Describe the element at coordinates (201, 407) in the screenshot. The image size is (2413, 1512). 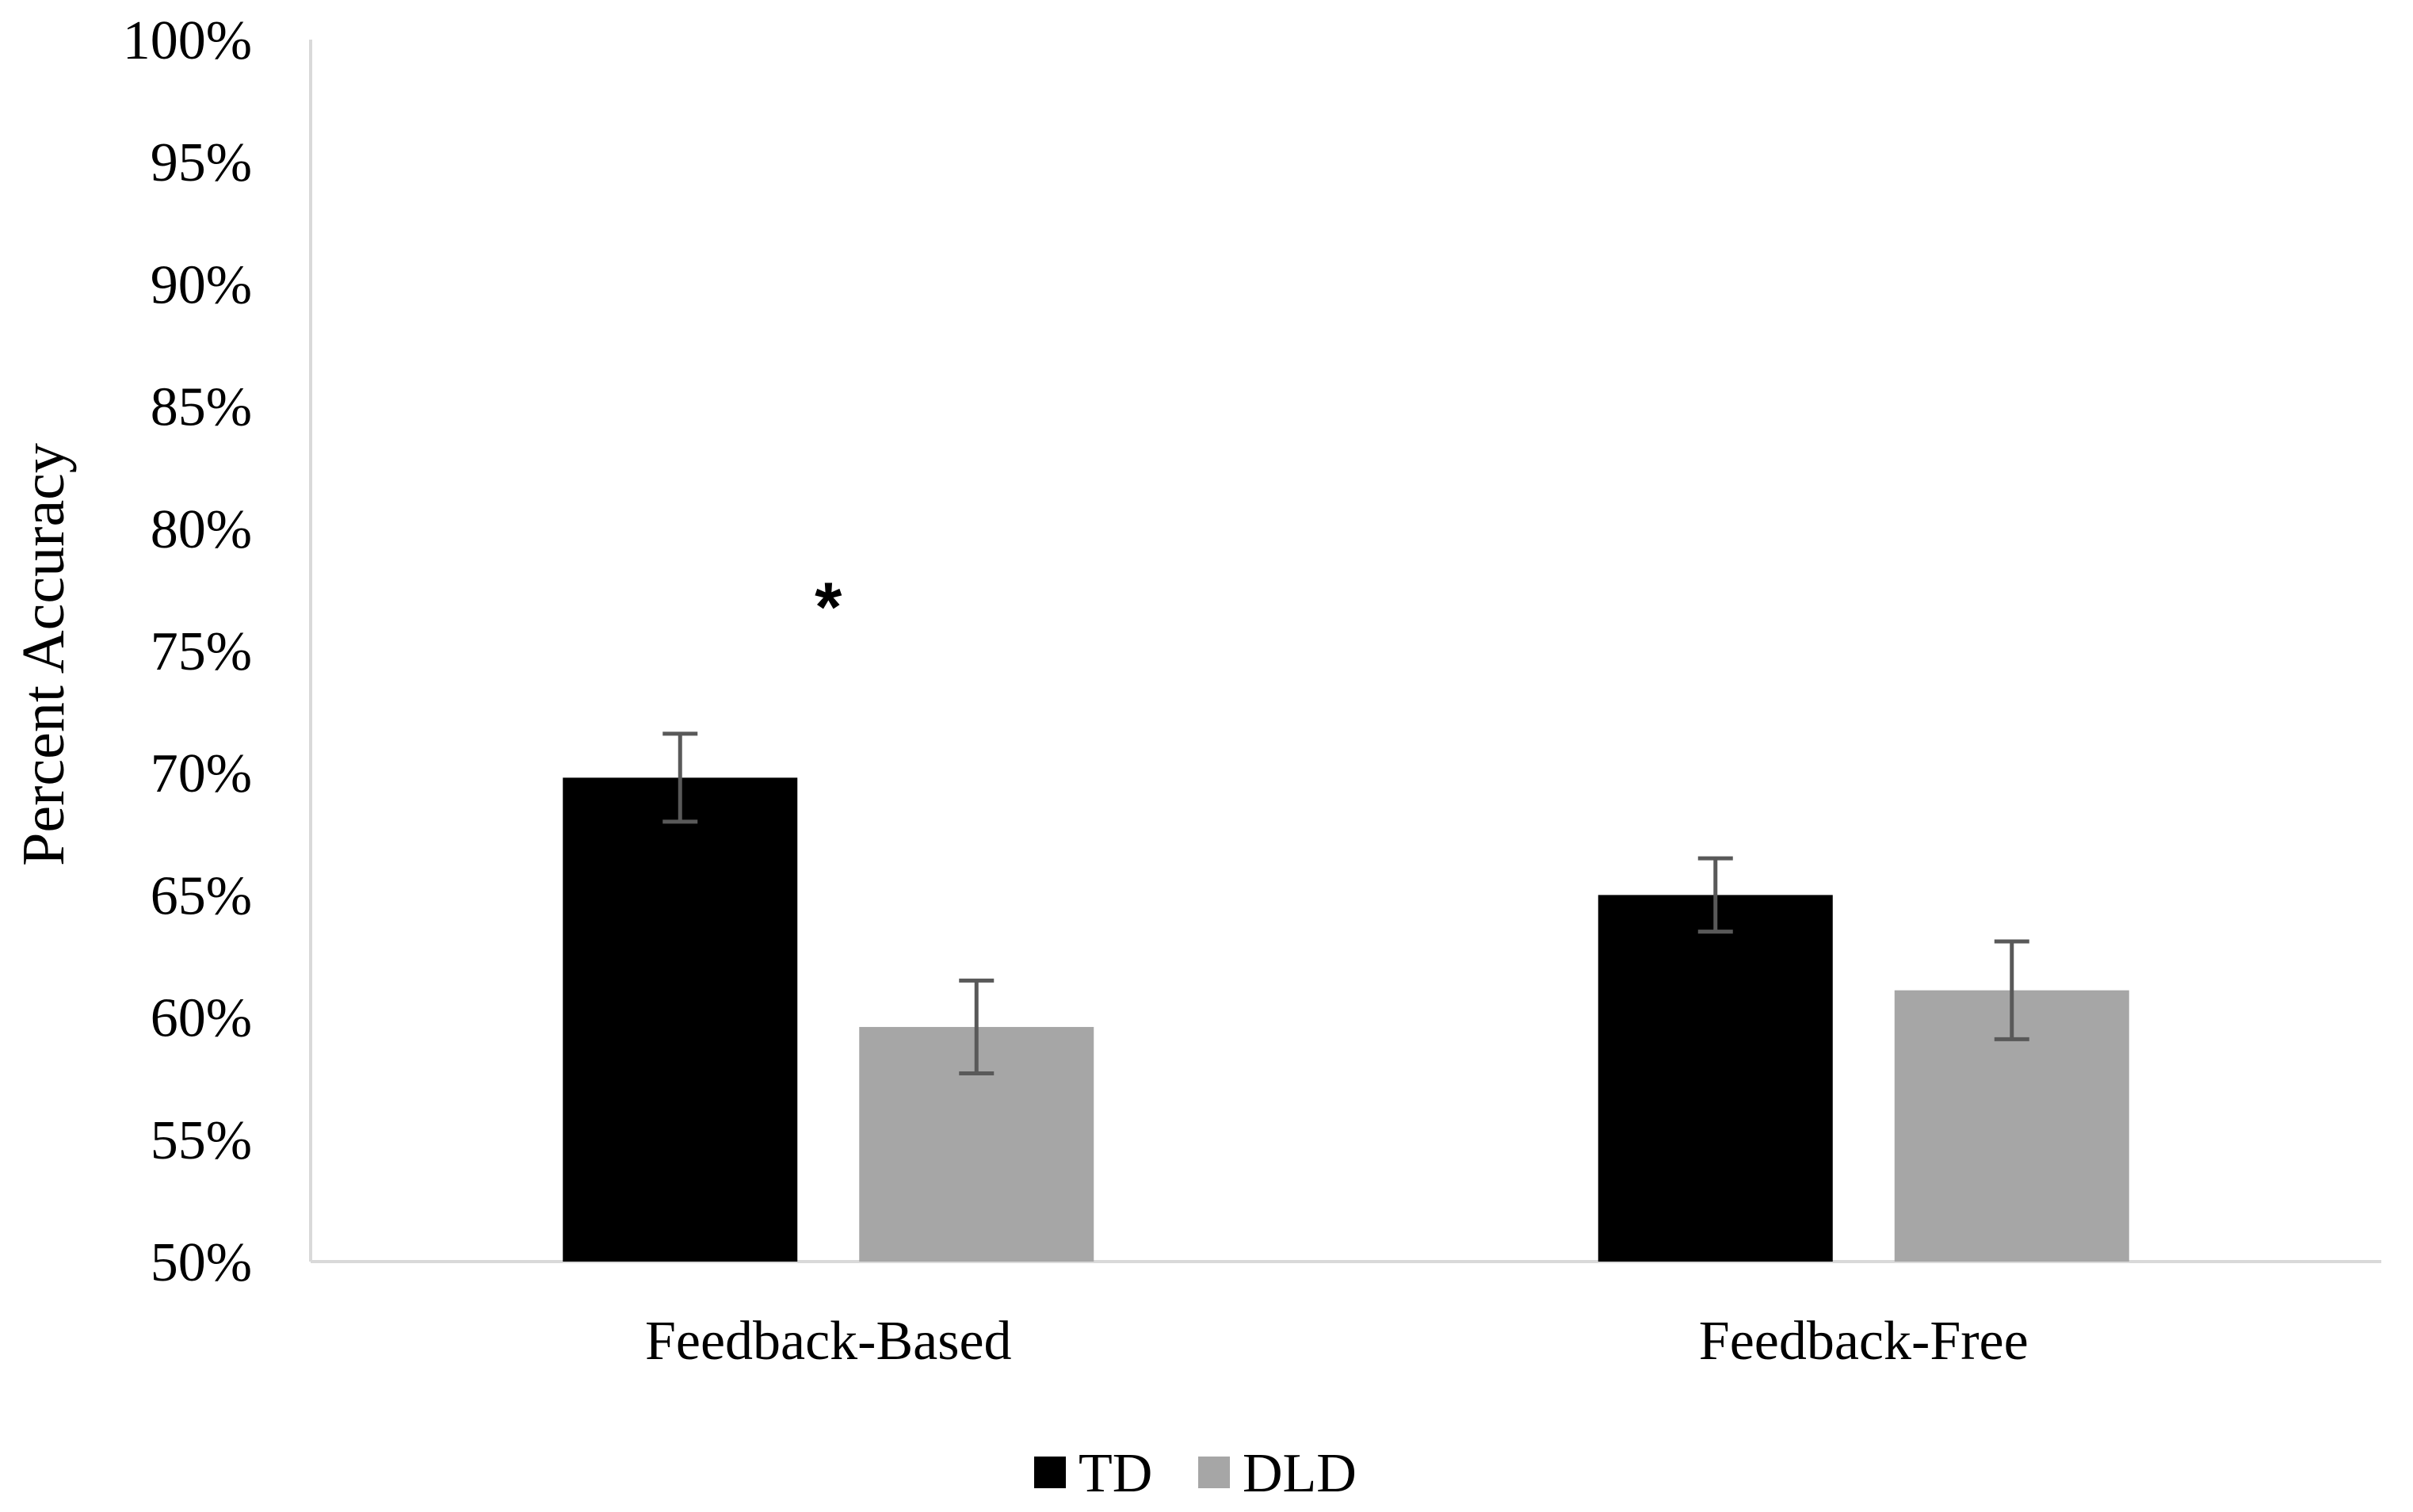
I see `y-tick-label: 85%` at that location.